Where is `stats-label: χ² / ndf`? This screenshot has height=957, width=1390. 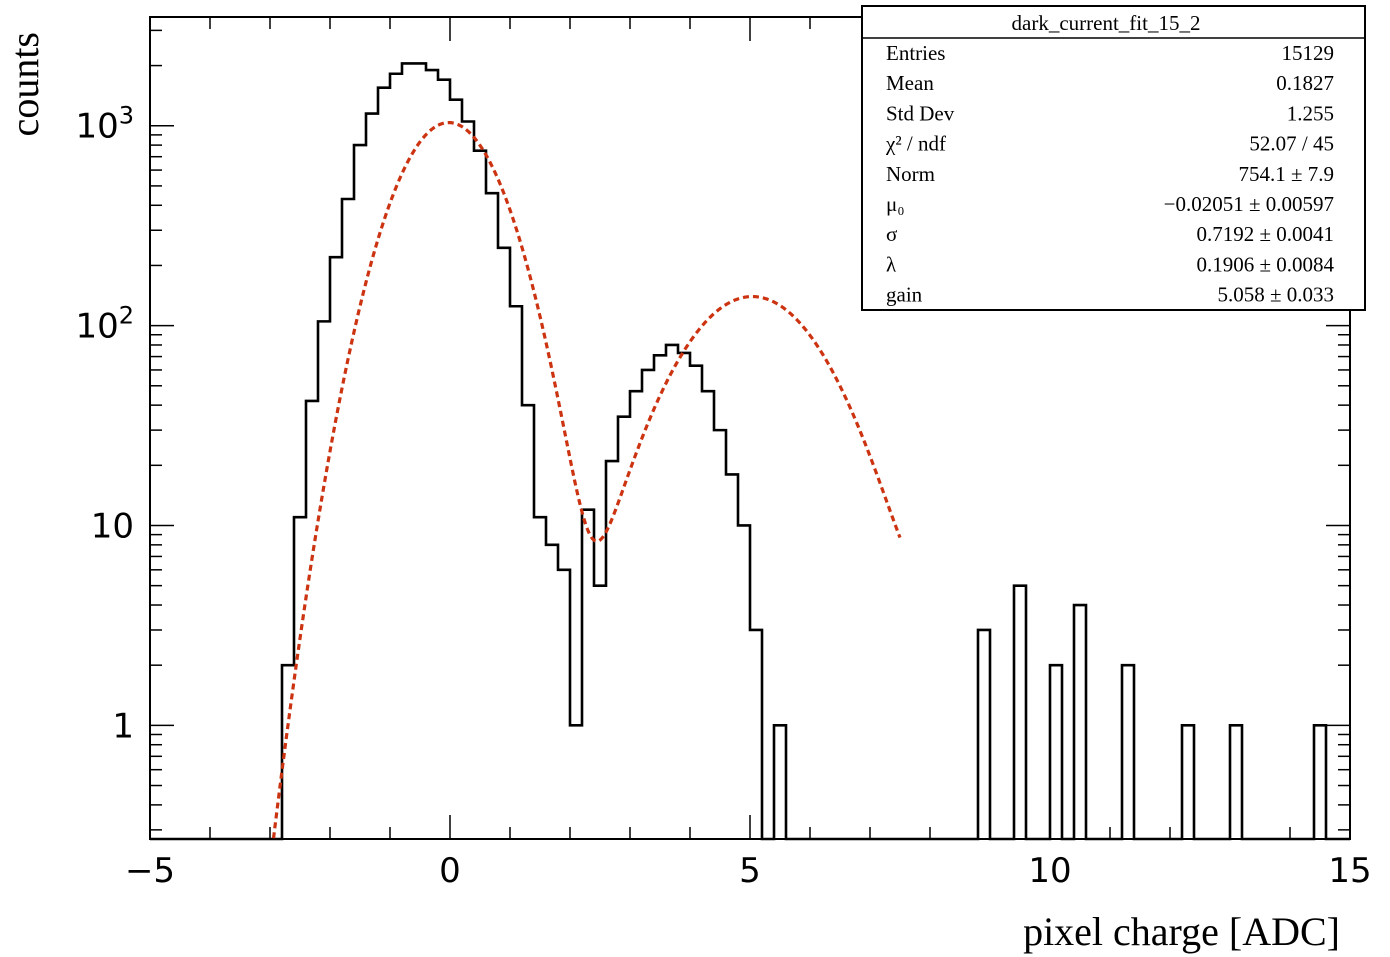 stats-label: χ² / ndf is located at coordinates (915, 144).